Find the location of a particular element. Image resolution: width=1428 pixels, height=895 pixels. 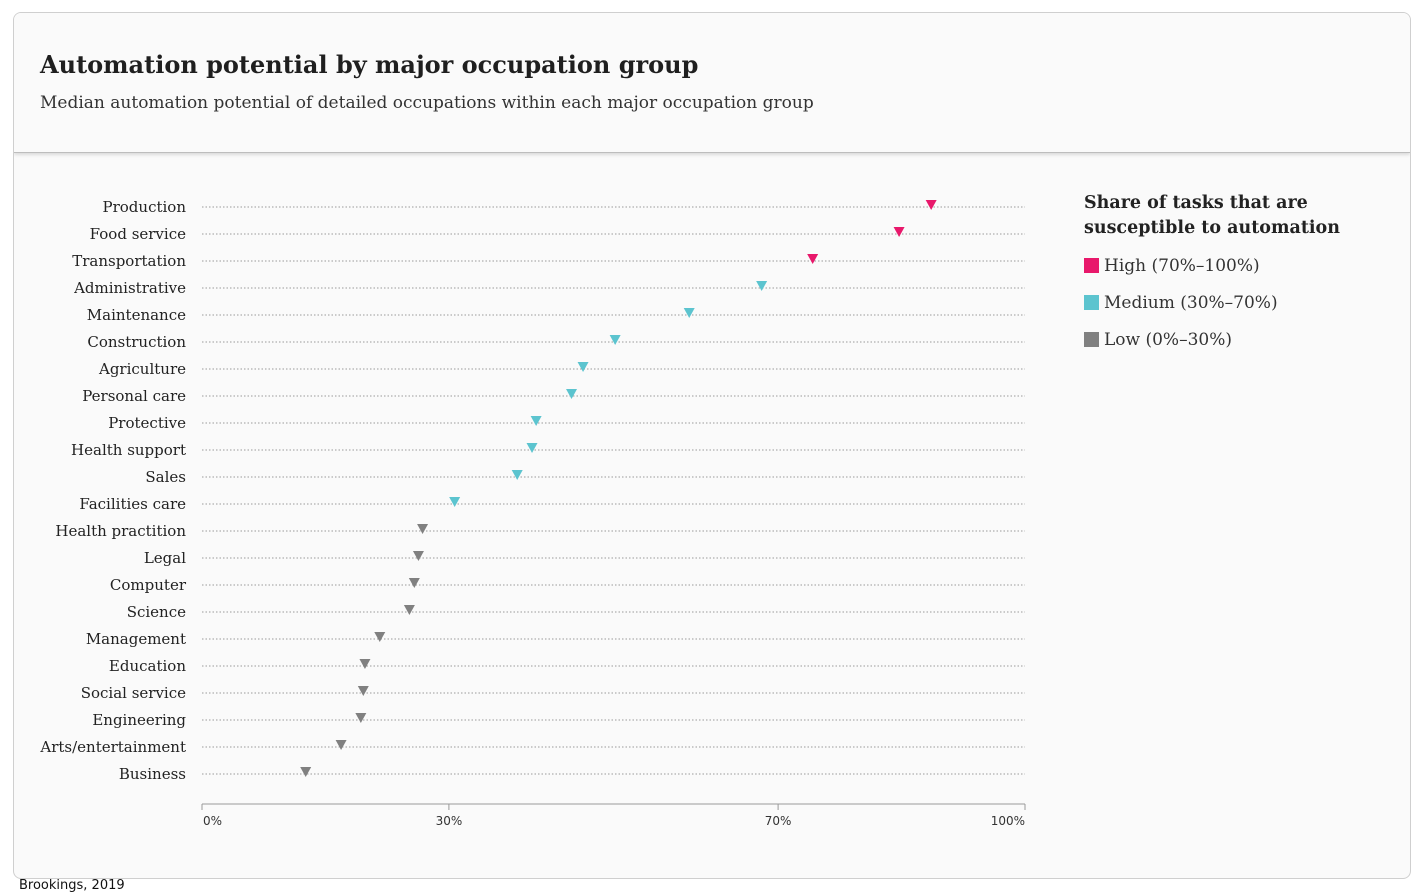

category-label: Health practition is located at coordinates (120, 531).